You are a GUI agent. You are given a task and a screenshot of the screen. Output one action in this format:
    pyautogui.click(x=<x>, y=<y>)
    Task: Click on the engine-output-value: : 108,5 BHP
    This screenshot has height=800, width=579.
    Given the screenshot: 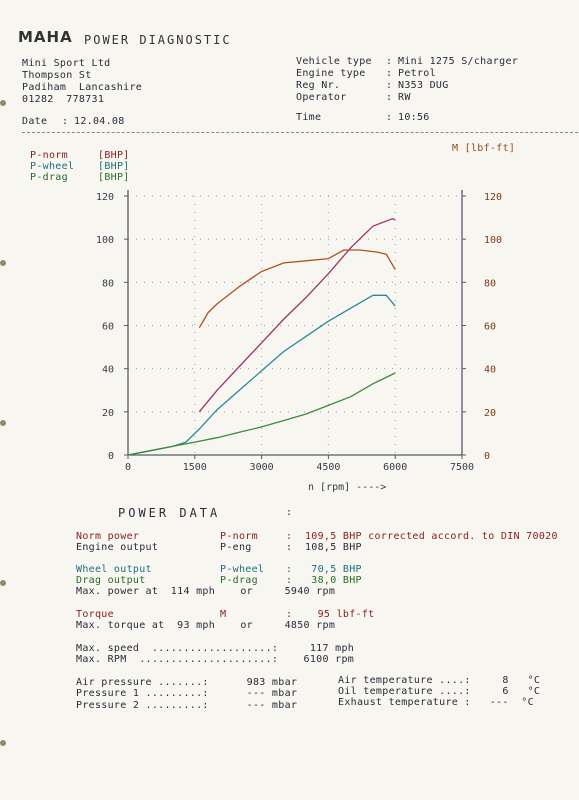 What is the action you would take?
    pyautogui.click(x=324, y=547)
    